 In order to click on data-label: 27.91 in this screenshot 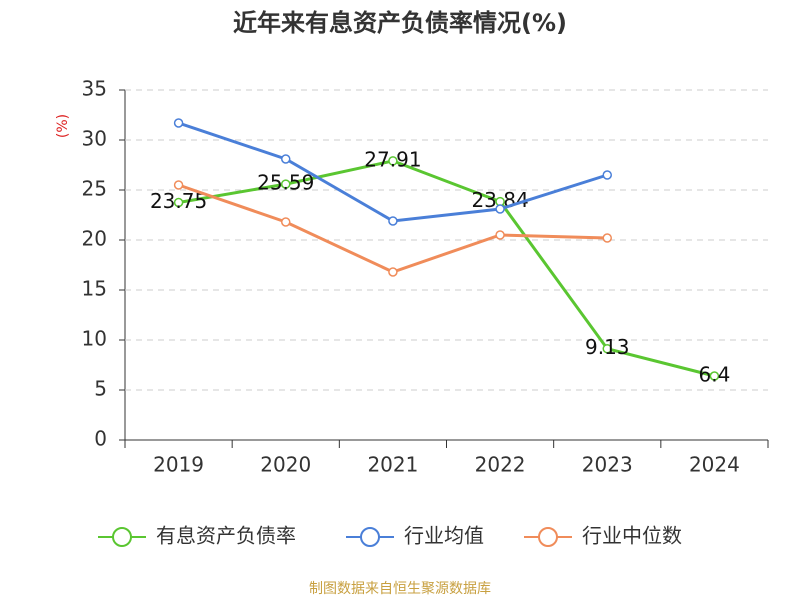, I will do `click(392, 159)`.